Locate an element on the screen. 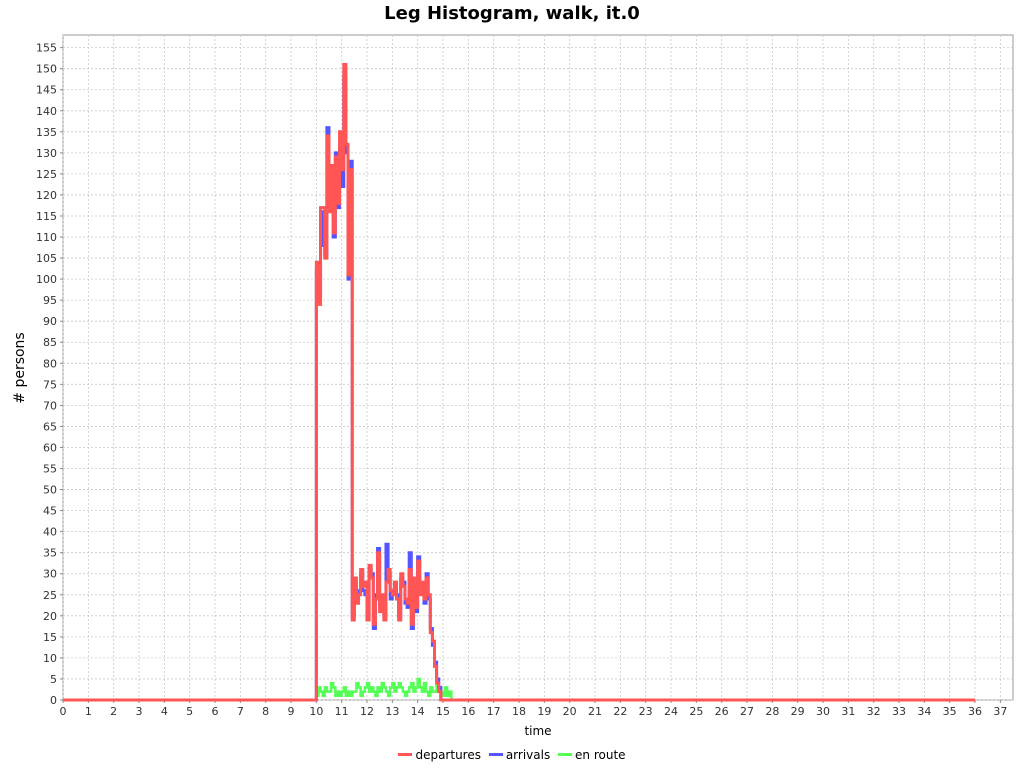  legend-item-departures: departures is located at coordinates (439, 755).